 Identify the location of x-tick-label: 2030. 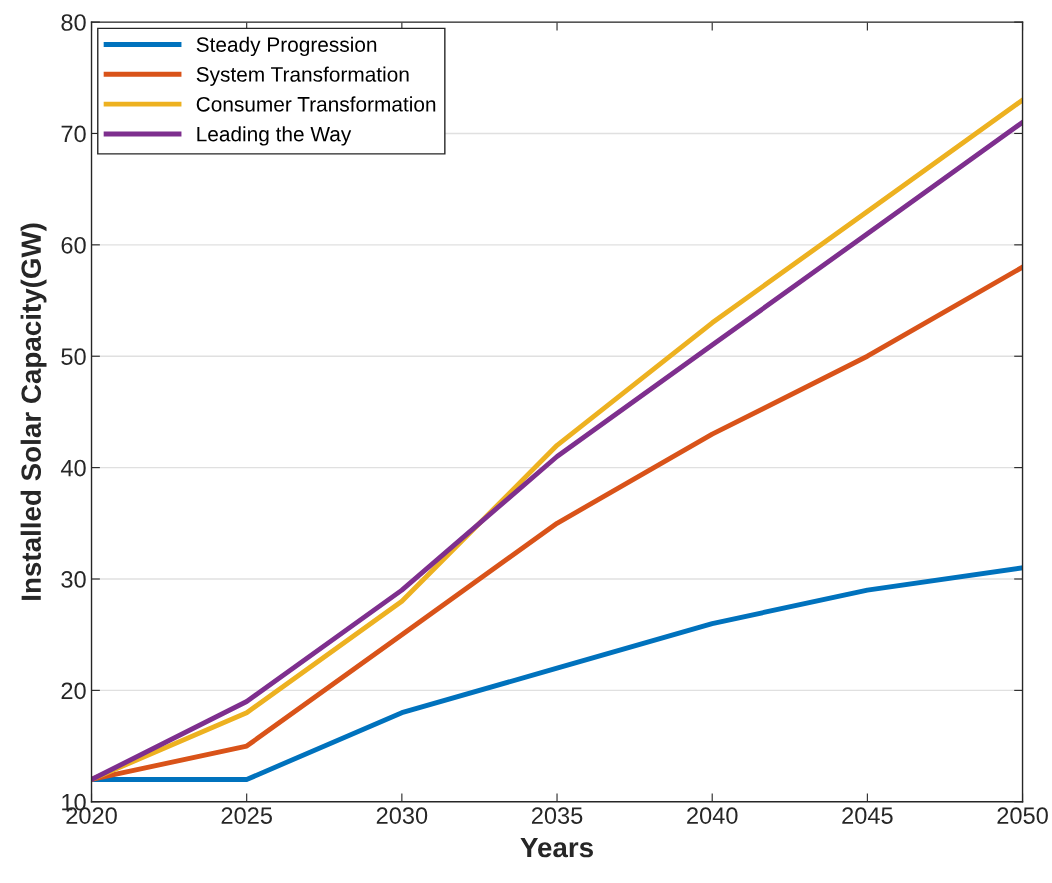
(402, 815).